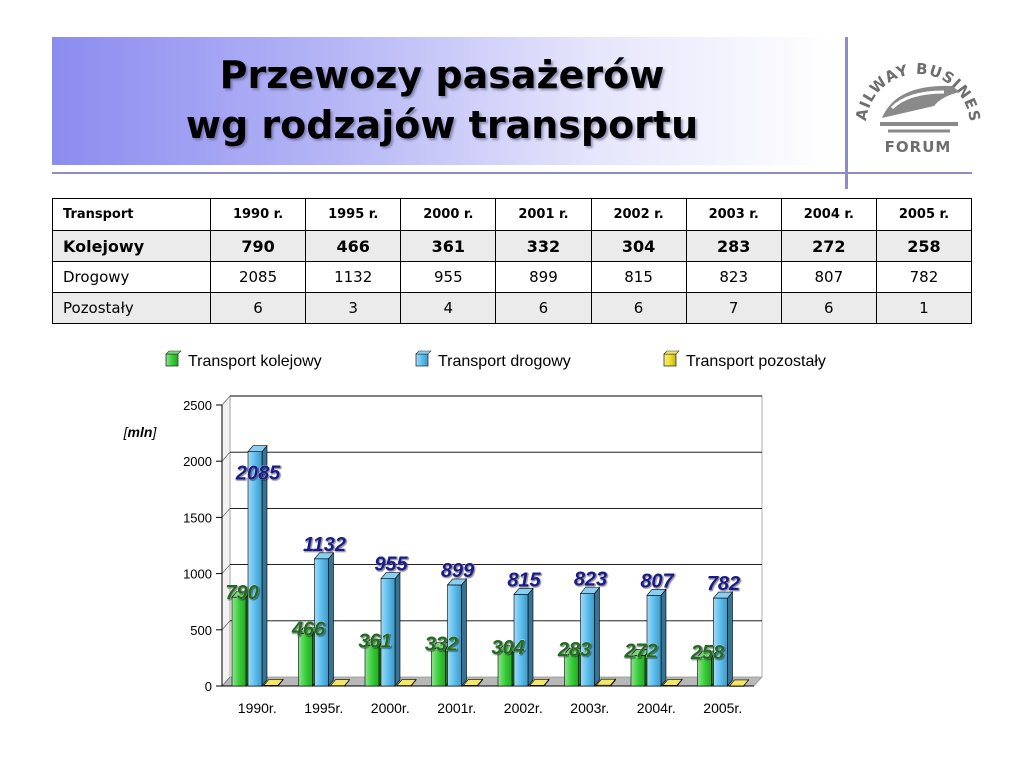 Image resolution: width=1024 pixels, height=768 pixels. Describe the element at coordinates (707, 653) in the screenshot. I see `data-label: 258` at that location.